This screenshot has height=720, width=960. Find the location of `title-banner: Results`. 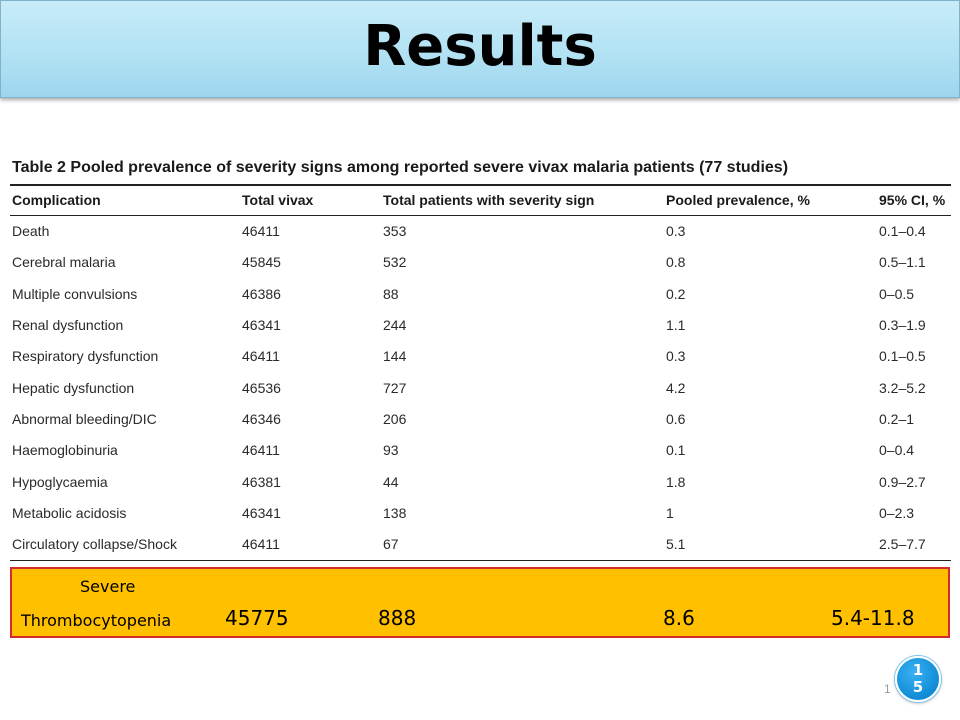

title-banner: Results is located at coordinates (480, 49).